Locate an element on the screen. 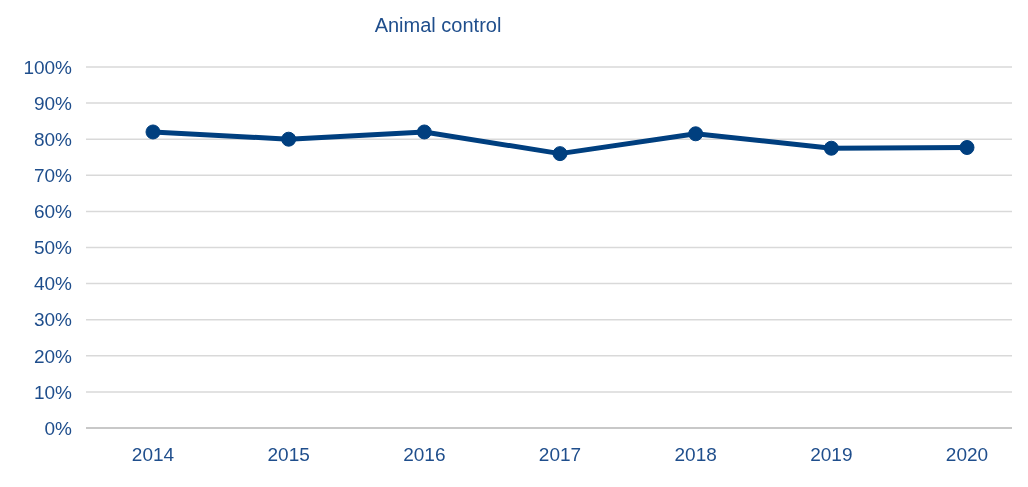 Image resolution: width=1028 pixels, height=487 pixels. x-tick-label: 2019 is located at coordinates (831, 455).